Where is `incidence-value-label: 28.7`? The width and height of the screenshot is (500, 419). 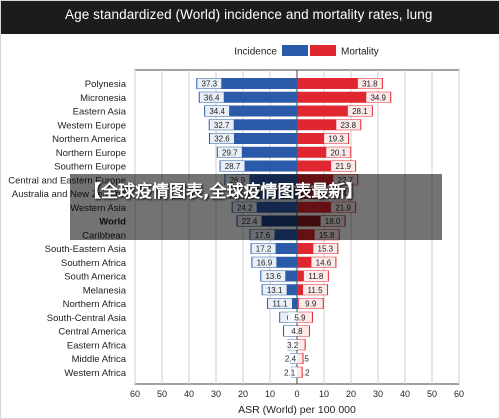
incidence-value-label: 28.7 is located at coordinates (233, 166).